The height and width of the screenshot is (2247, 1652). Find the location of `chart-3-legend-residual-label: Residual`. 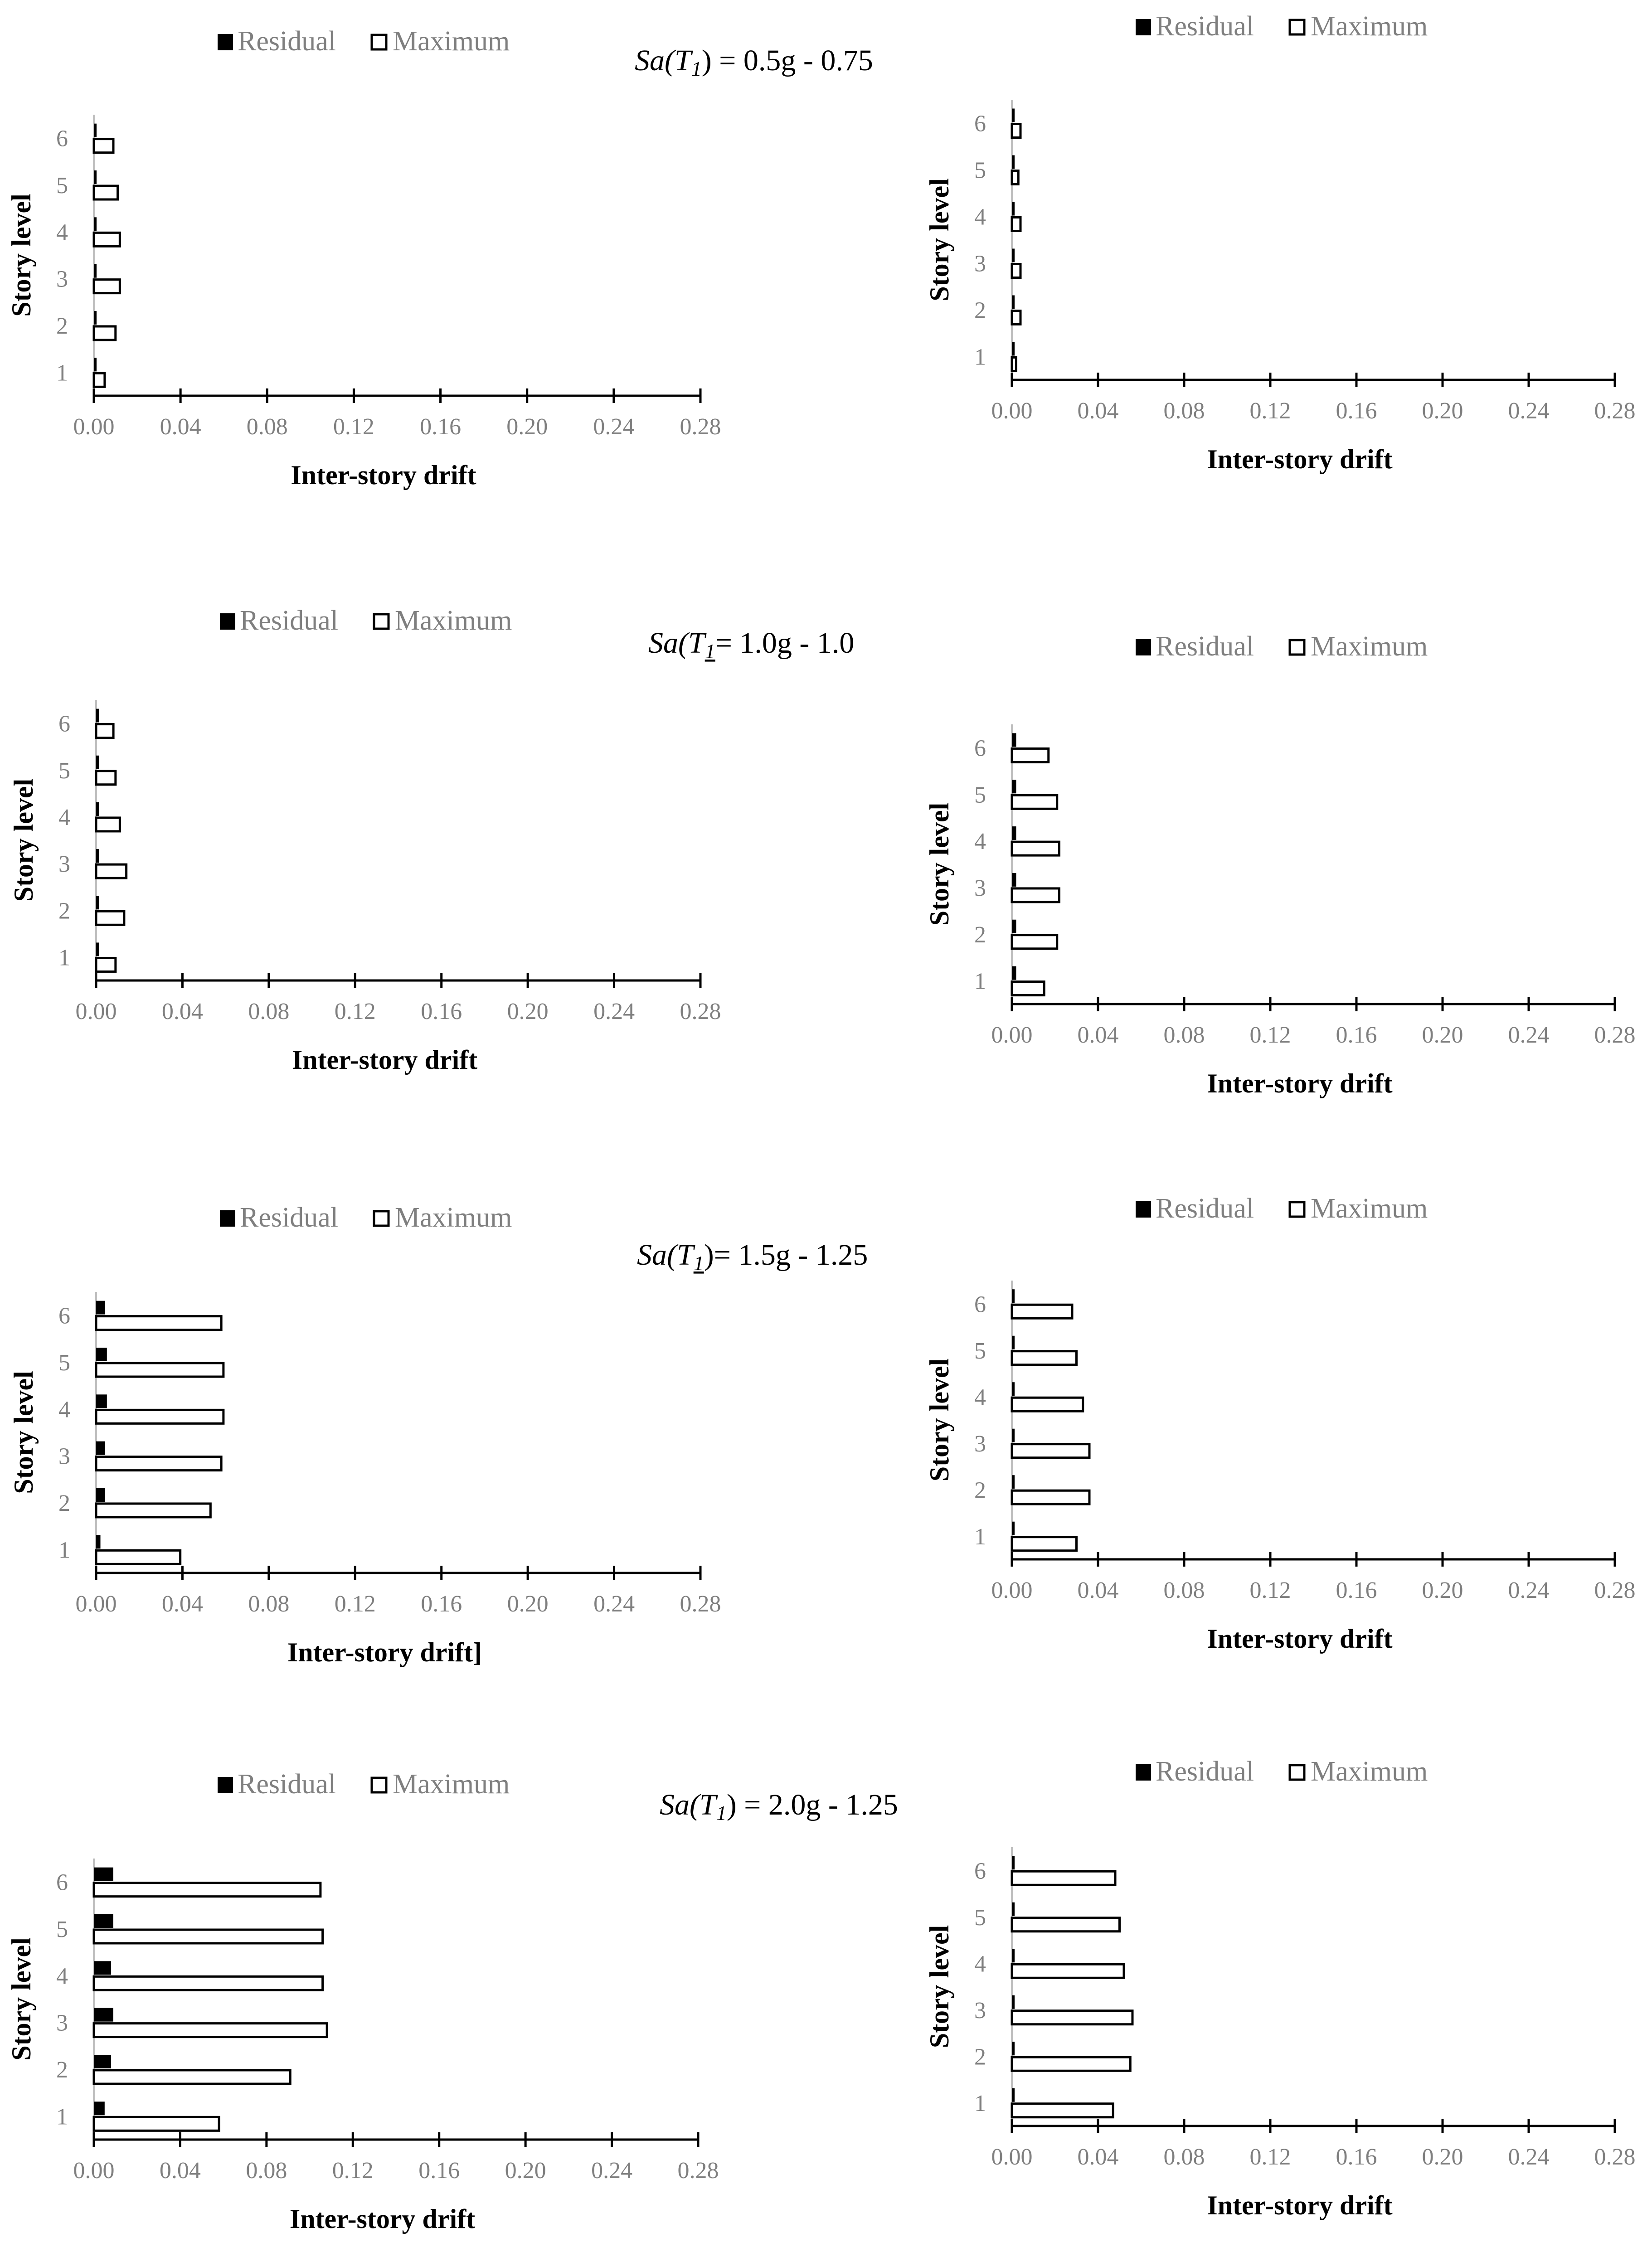

chart-3-legend-residual-label: Residual is located at coordinates (289, 620).